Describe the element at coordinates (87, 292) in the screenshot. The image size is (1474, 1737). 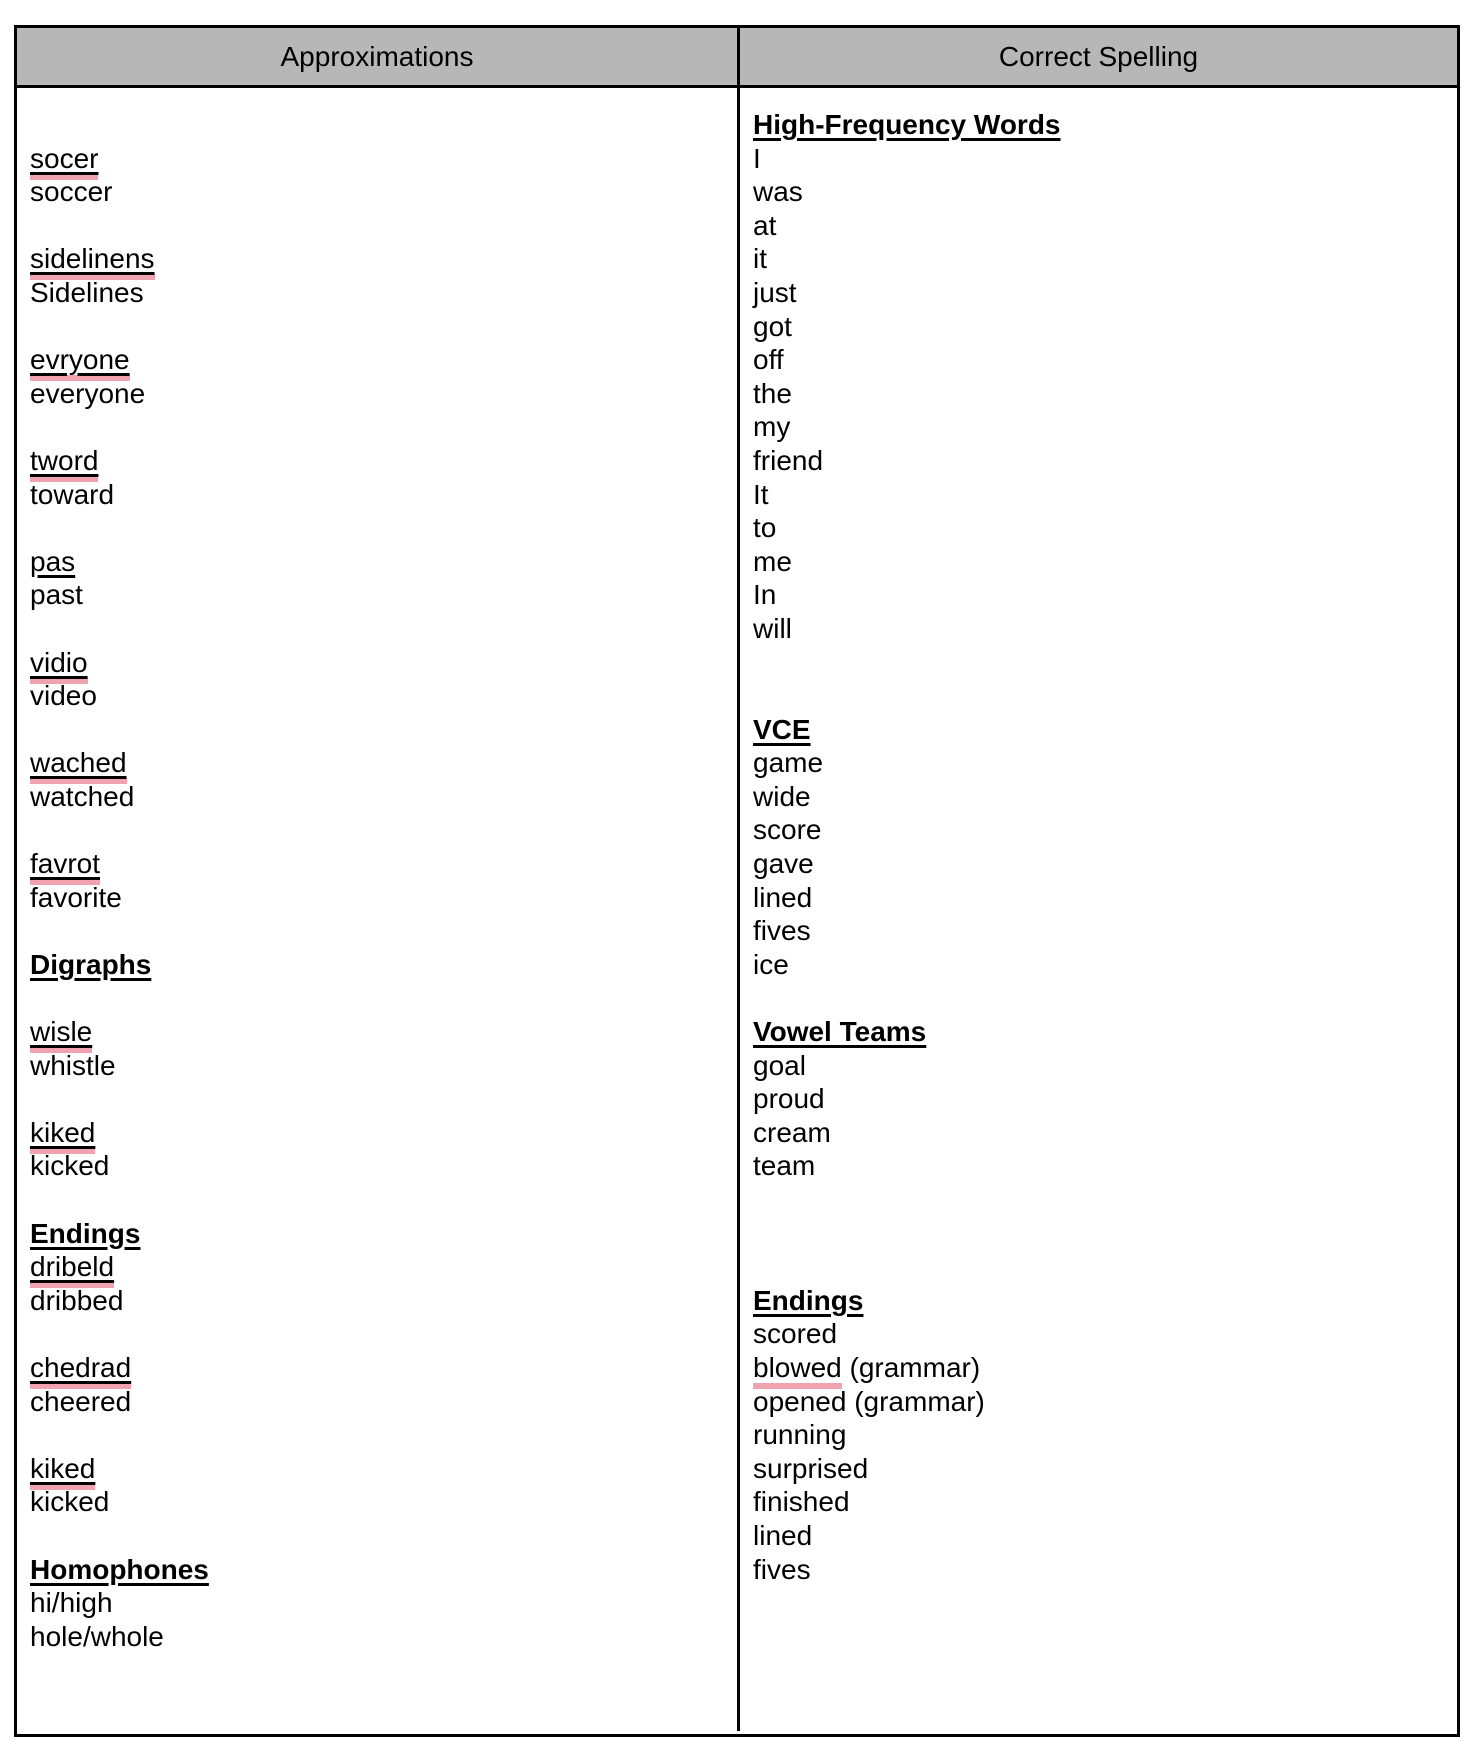
I see `word: Sidelines` at that location.